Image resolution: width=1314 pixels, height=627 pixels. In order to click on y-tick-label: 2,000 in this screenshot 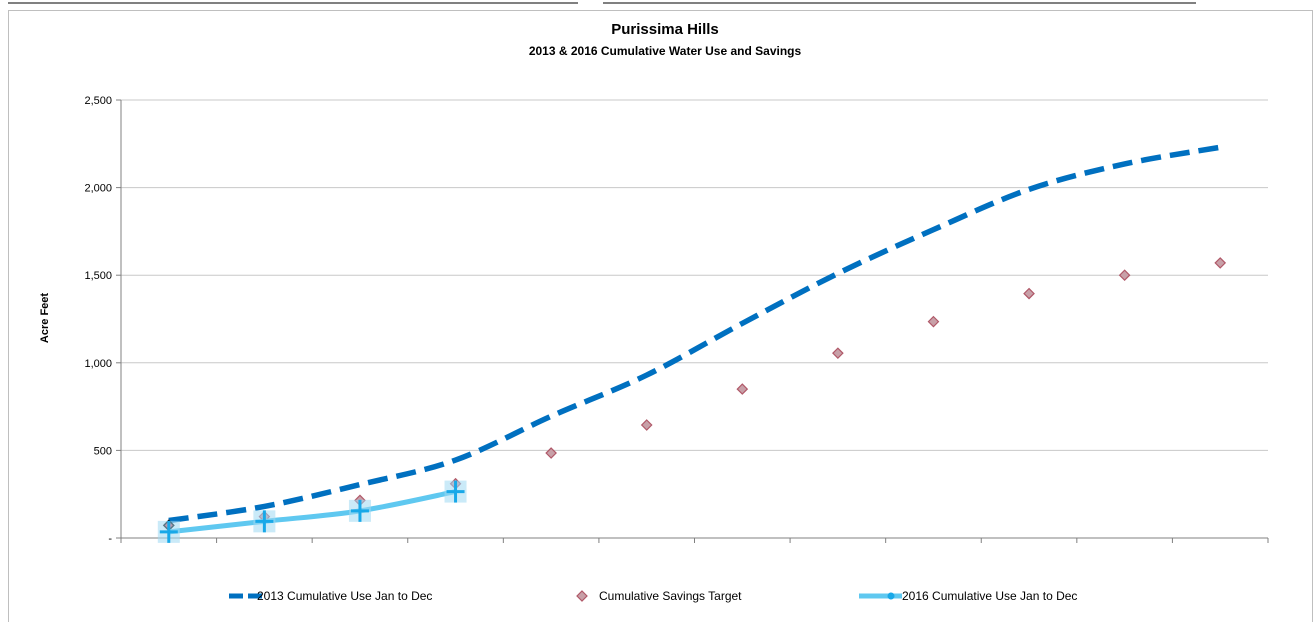, I will do `click(98, 189)`.